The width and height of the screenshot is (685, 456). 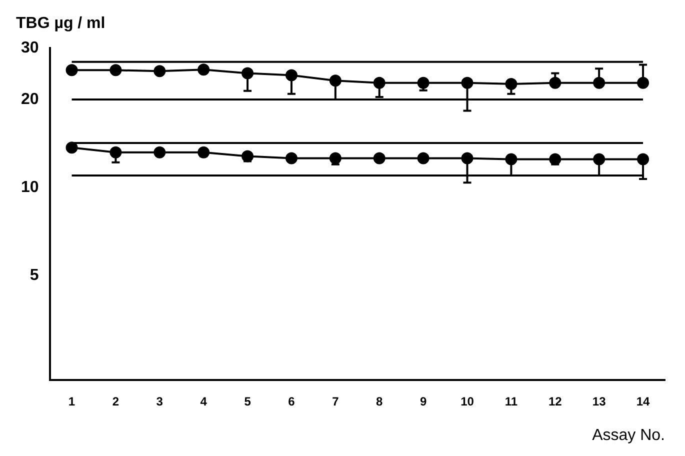 What do you see at coordinates (61, 23) in the screenshot?
I see `y-axis-title: TBG µg / ml` at bounding box center [61, 23].